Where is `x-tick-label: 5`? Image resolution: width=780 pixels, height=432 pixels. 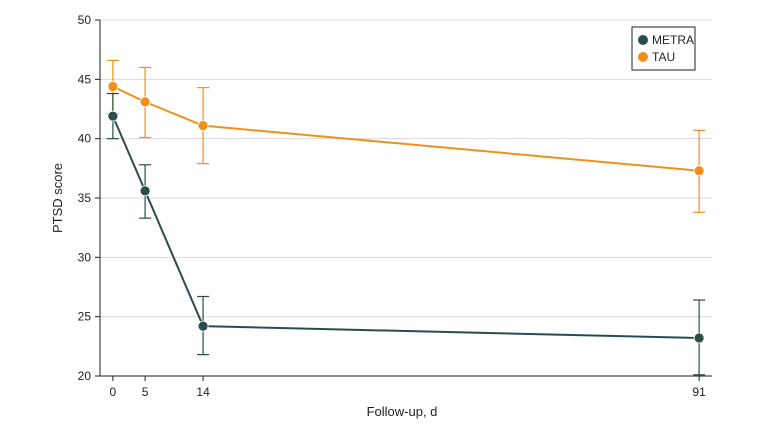 x-tick-label: 5 is located at coordinates (145, 392).